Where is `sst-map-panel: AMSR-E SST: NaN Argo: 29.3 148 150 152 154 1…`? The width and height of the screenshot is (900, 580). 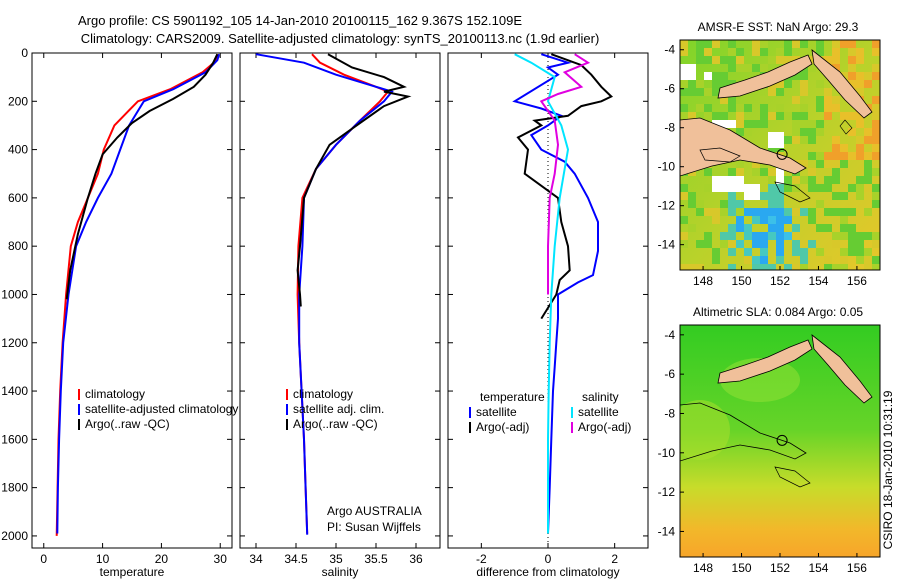
sst-map-panel: AMSR-E SST: NaN Argo: 29.3 148 150 152 154 1… is located at coordinates (769, 154).